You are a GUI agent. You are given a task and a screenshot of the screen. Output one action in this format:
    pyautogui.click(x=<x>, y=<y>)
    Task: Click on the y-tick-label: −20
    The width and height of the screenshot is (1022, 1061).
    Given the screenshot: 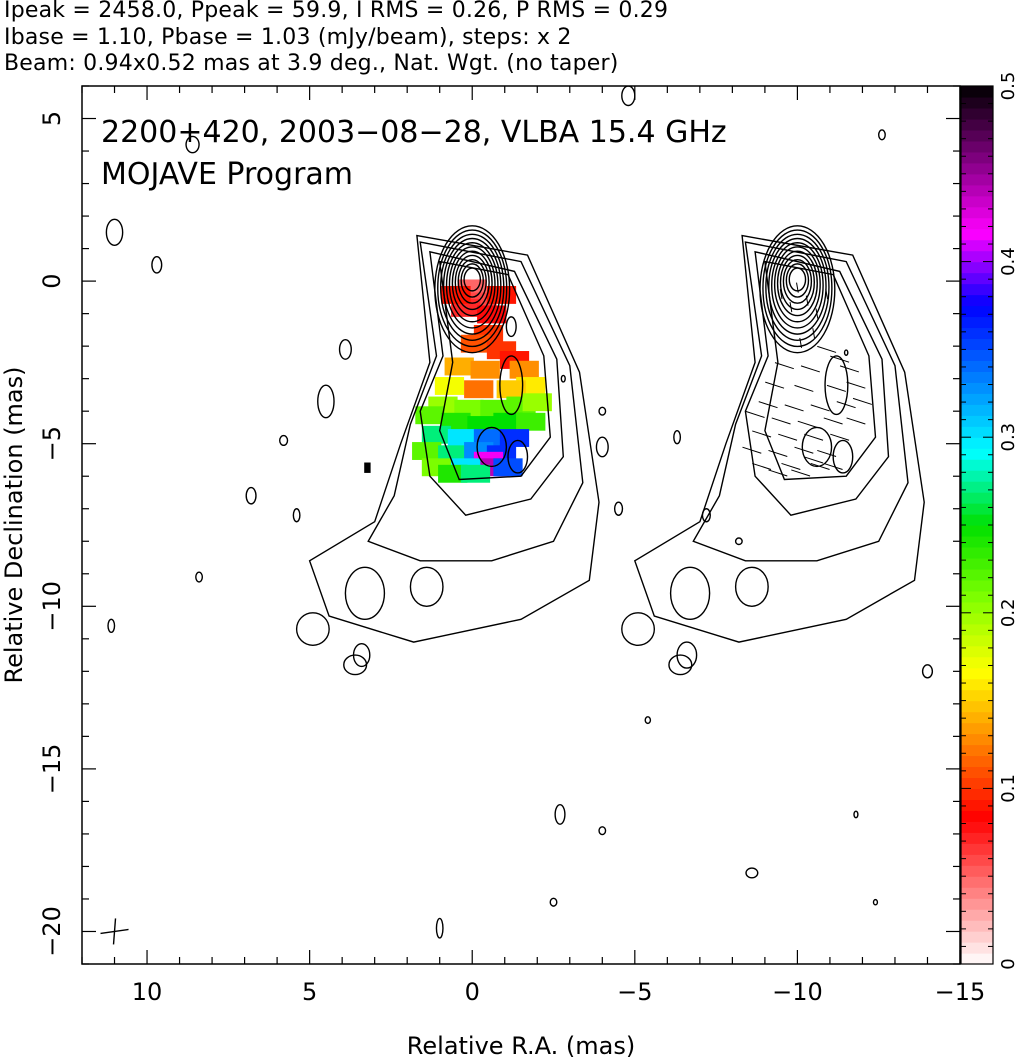 What is the action you would take?
    pyautogui.click(x=52, y=931)
    